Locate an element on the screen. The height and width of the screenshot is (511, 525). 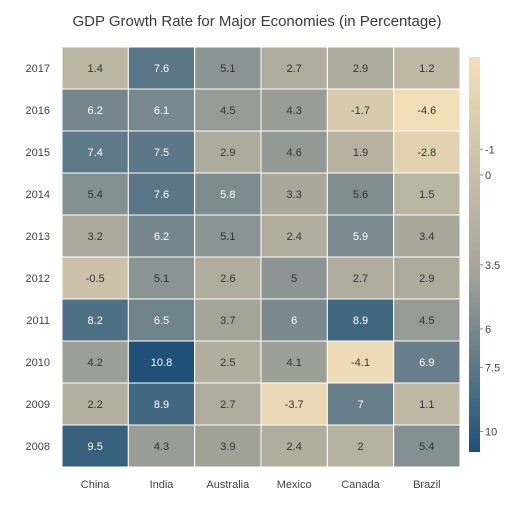
cell-value-label: 3.3 is located at coordinates (294, 195).